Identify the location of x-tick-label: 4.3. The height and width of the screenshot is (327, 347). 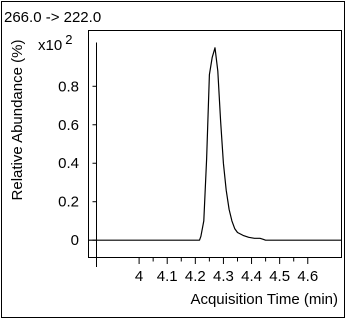
(223, 276).